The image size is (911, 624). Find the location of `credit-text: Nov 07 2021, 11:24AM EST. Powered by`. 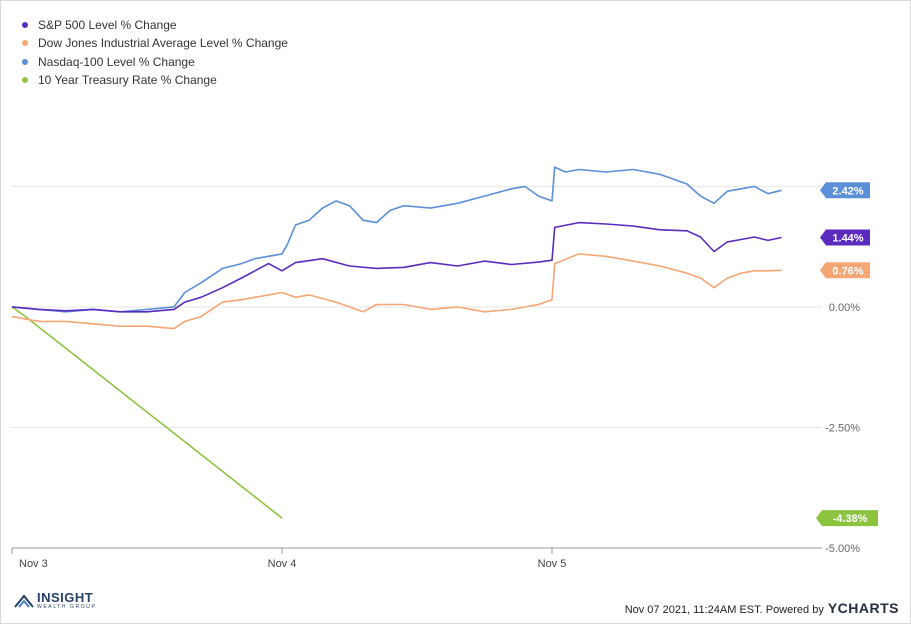

credit-text: Nov 07 2021, 11:24AM EST. Powered by is located at coordinates (724, 610).